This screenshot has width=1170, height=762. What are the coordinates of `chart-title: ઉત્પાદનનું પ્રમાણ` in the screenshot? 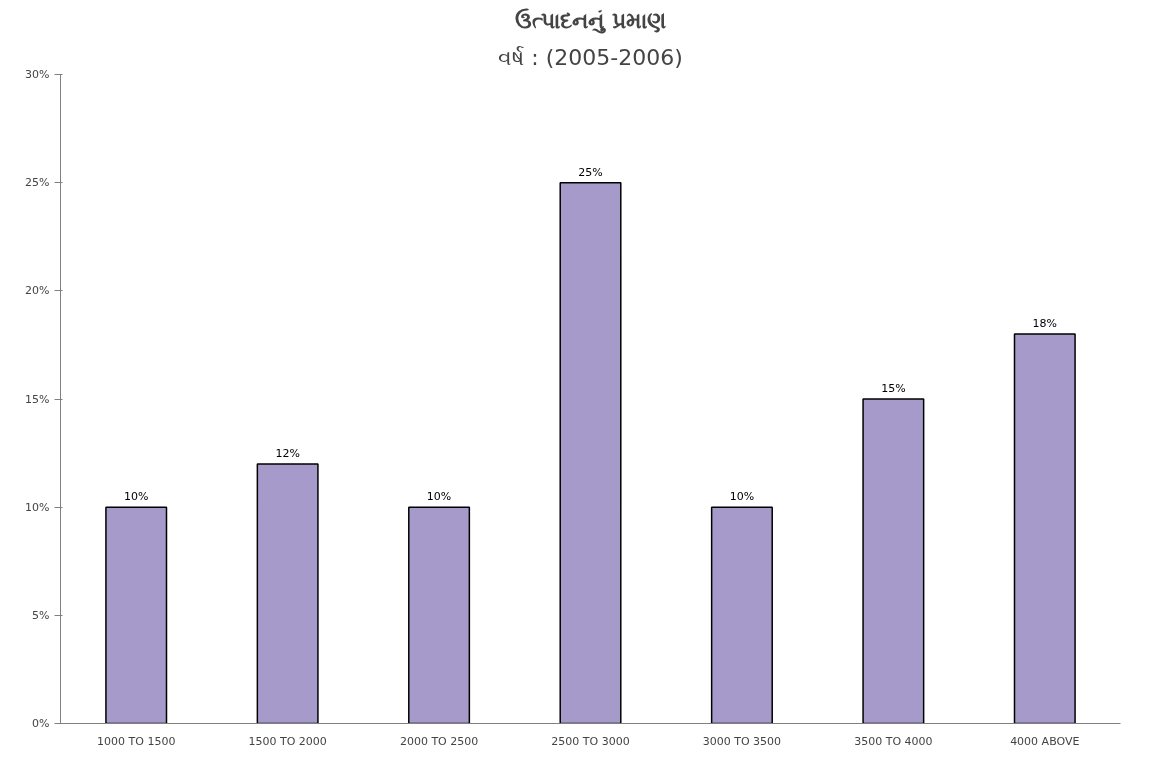 It's located at (590, 20).